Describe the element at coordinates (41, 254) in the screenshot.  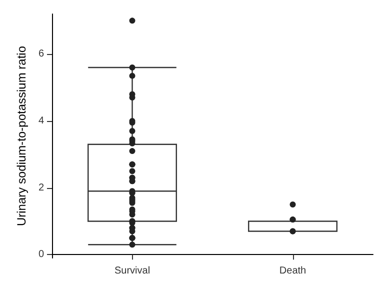
I see `y-tick-label: 0` at that location.